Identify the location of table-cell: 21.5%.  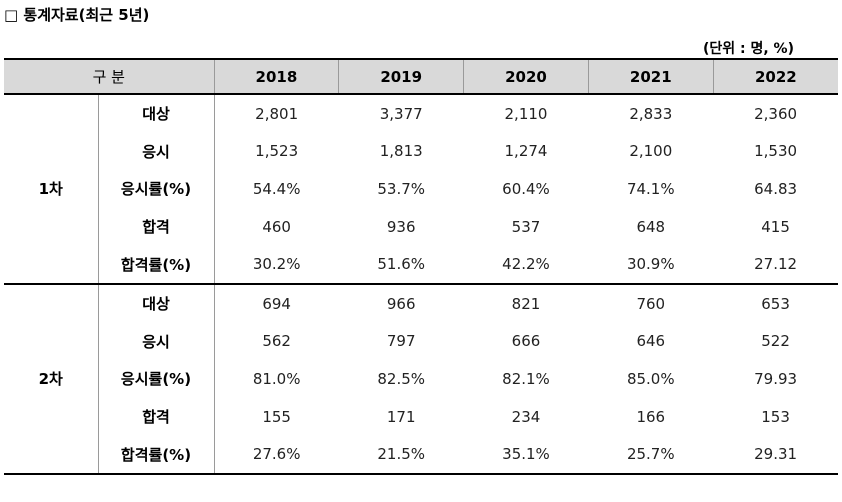
(401, 455).